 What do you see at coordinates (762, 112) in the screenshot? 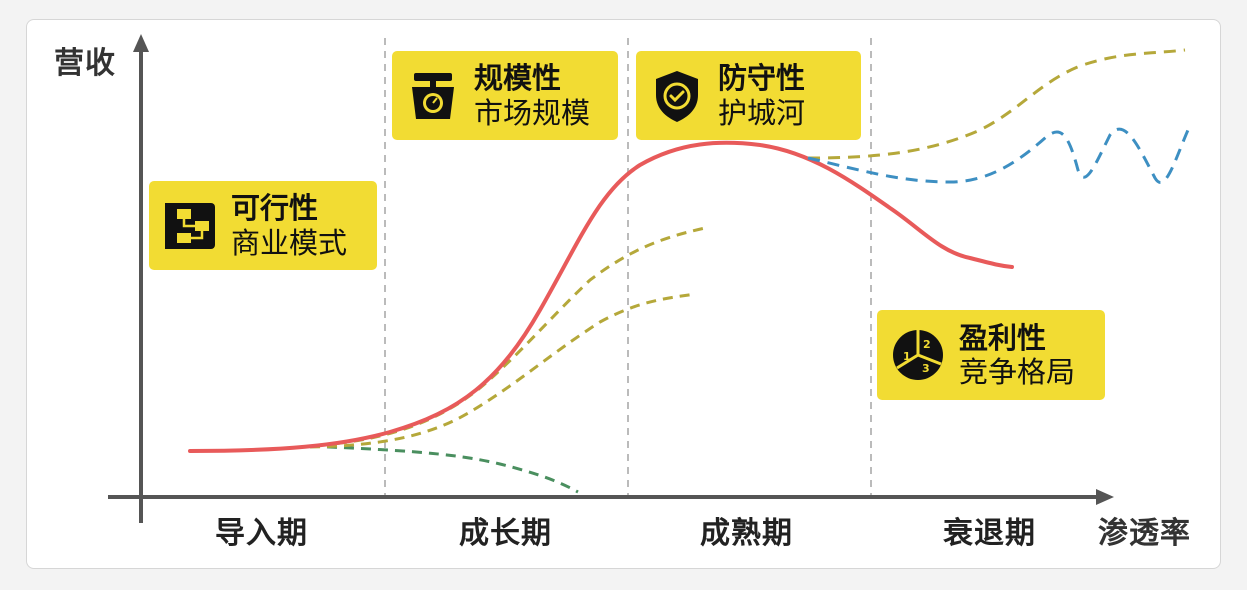
I see `badge-subtitle: 护城河` at bounding box center [762, 112].